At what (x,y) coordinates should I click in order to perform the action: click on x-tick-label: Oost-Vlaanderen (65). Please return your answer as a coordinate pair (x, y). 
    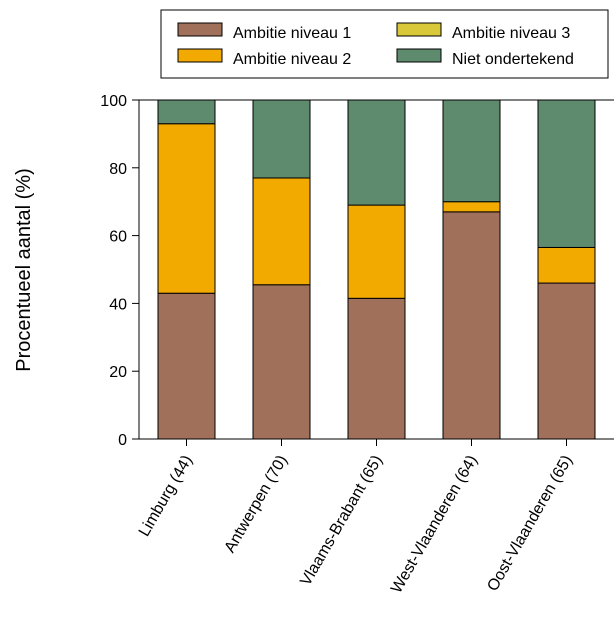
    Looking at the image, I should click on (530, 524).